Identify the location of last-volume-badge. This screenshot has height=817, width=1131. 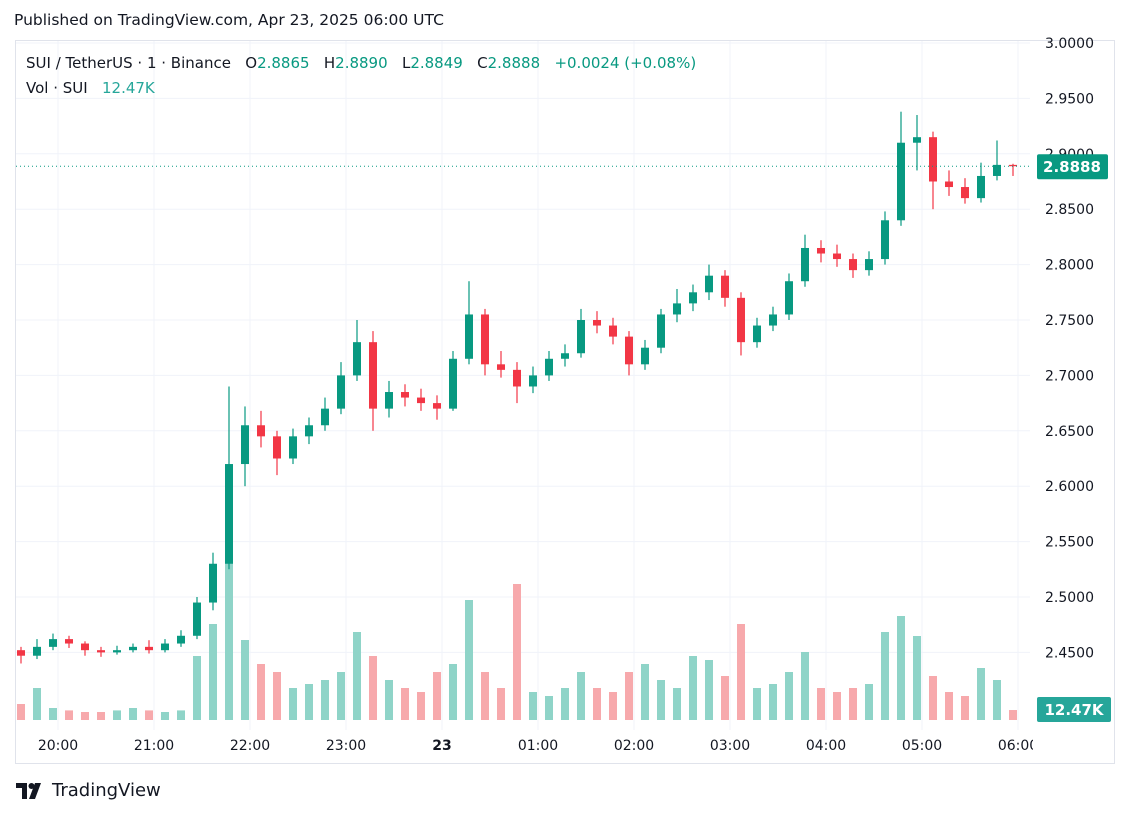
(1074, 709).